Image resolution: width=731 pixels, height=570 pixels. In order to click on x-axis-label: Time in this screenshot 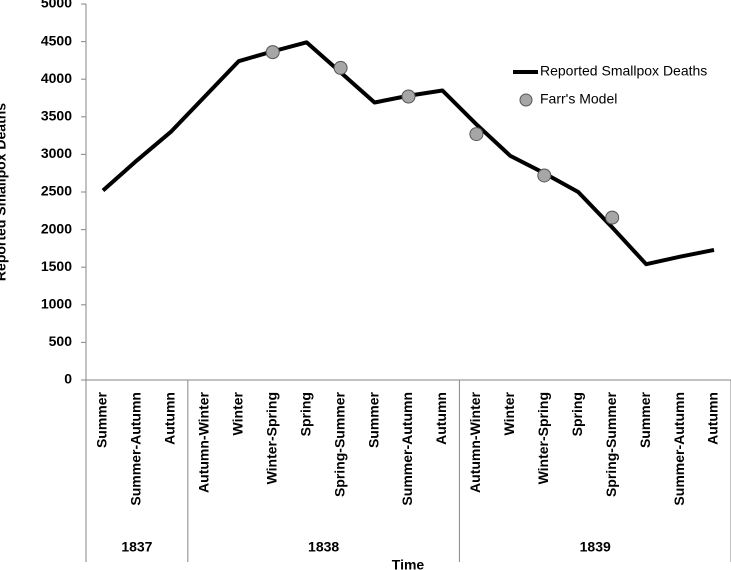, I will do `click(408, 563)`.